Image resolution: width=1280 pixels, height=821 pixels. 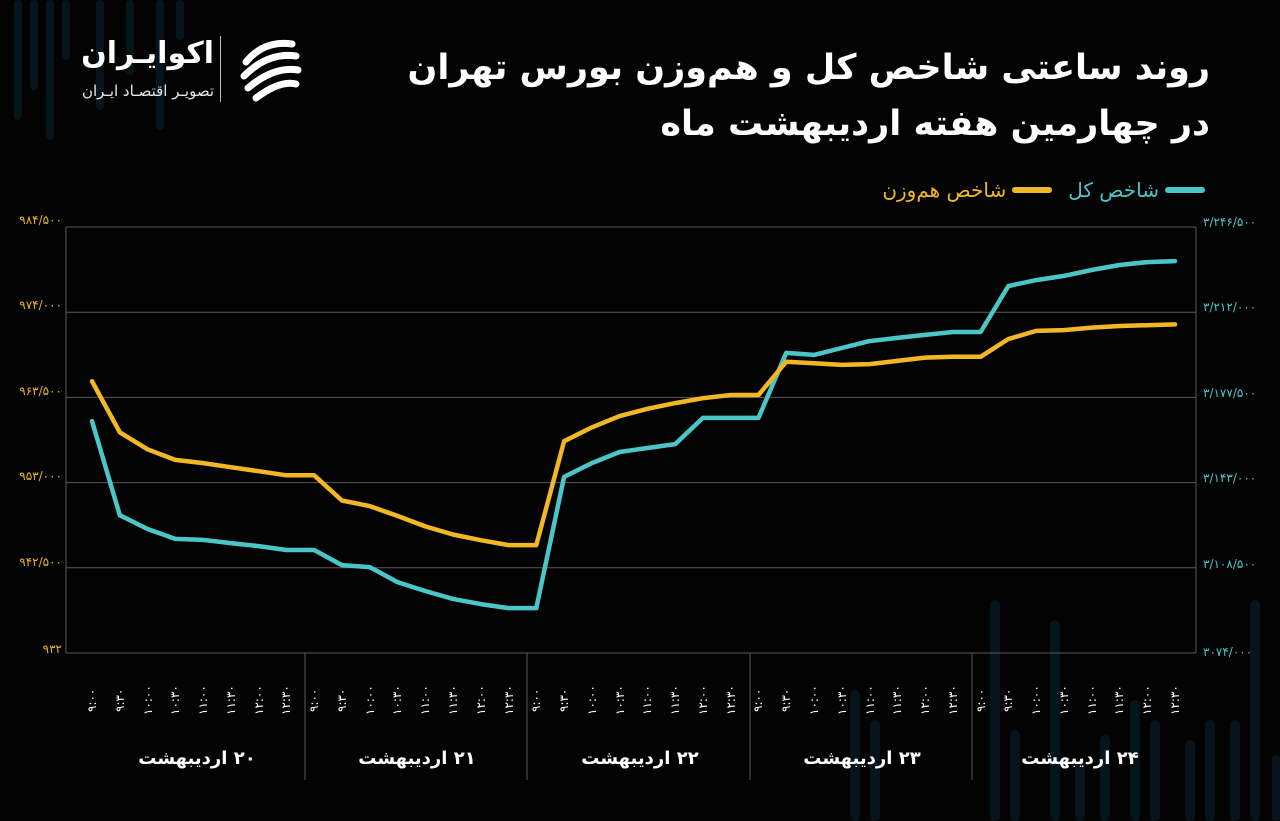 I want to click on right-axis-tick: ۳/۱۴۳/۰۰۰, so click(x=1230, y=478).